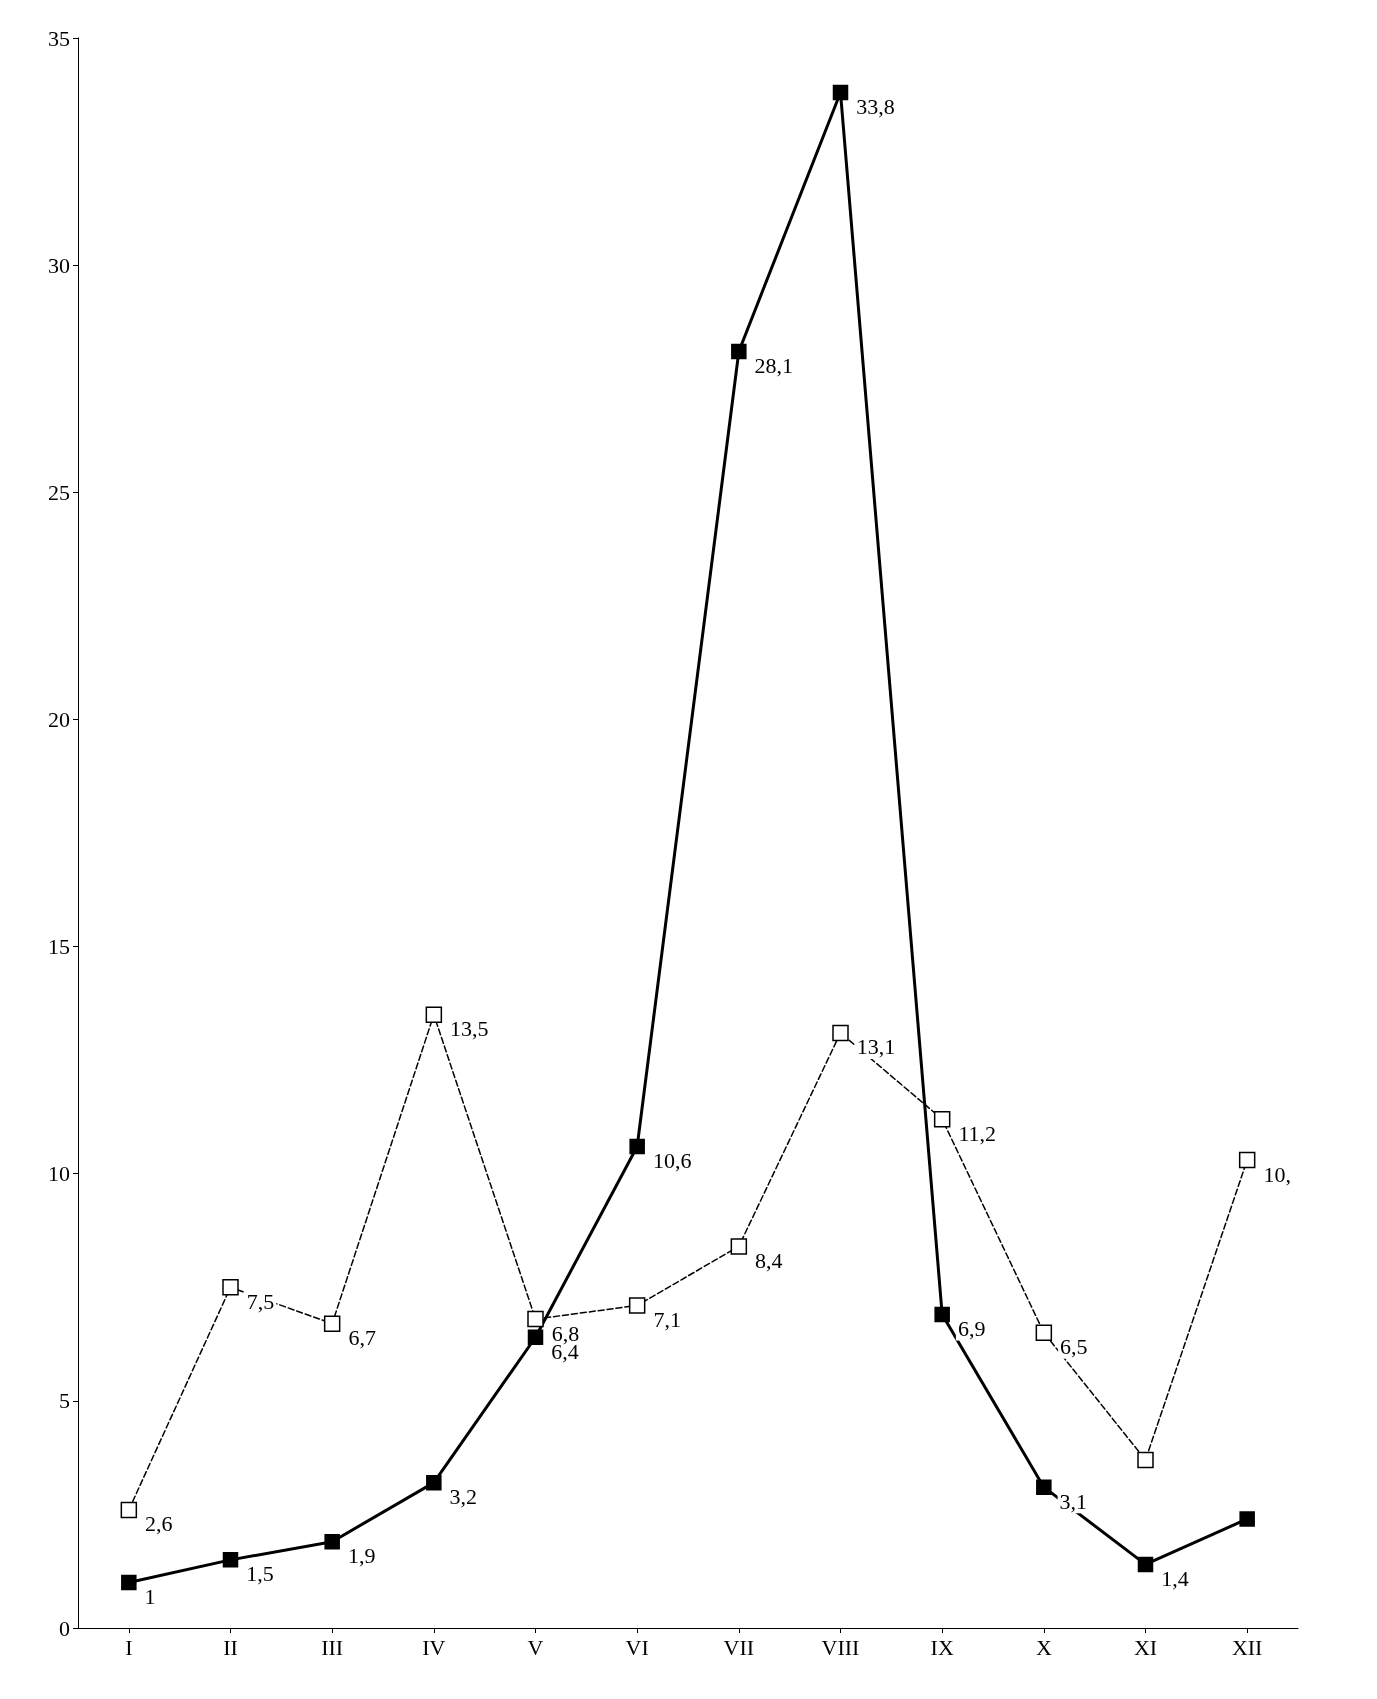  Describe the element at coordinates (875, 107) in the screenshot. I see `data-label: 33,8` at that location.